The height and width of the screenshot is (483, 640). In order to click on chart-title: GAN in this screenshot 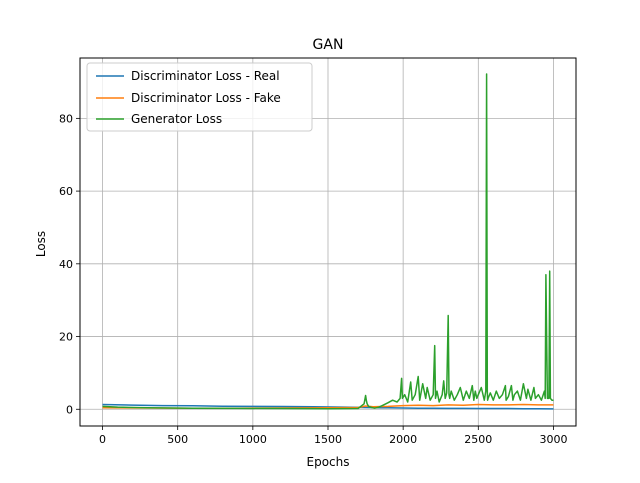, I will do `click(328, 45)`.